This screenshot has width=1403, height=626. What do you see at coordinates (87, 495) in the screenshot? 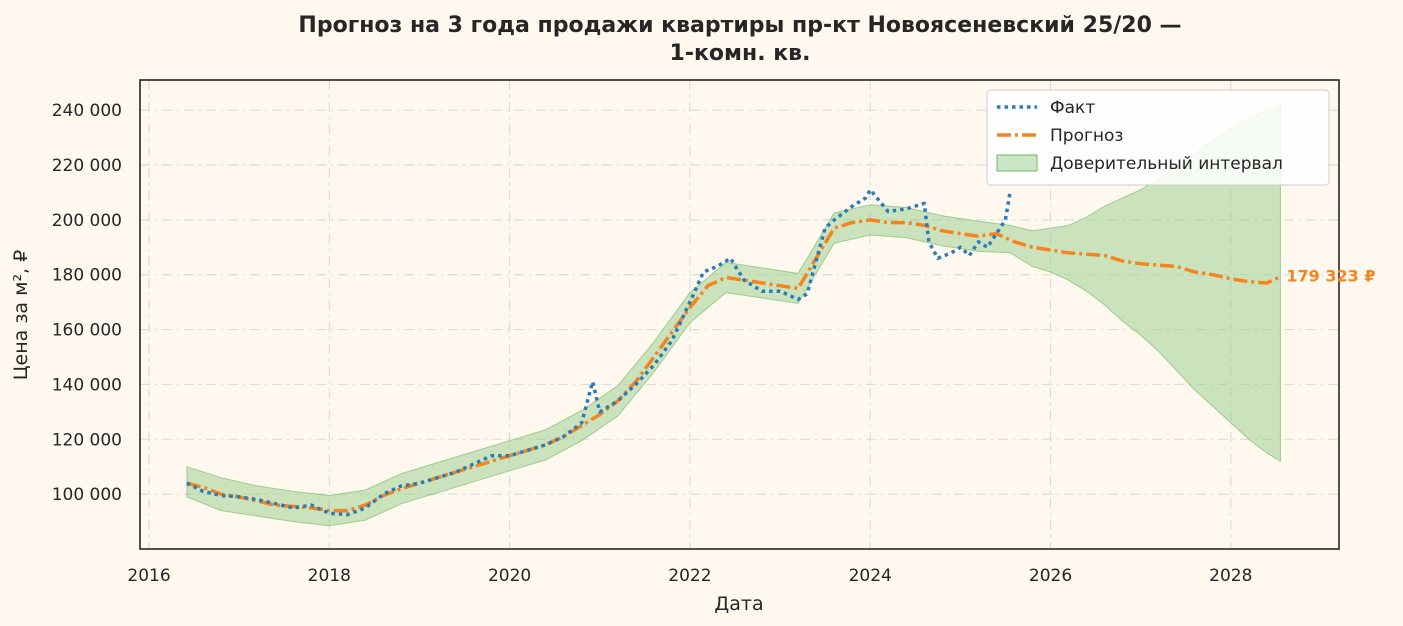
I see `y-tick-label: 100 000` at bounding box center [87, 495].